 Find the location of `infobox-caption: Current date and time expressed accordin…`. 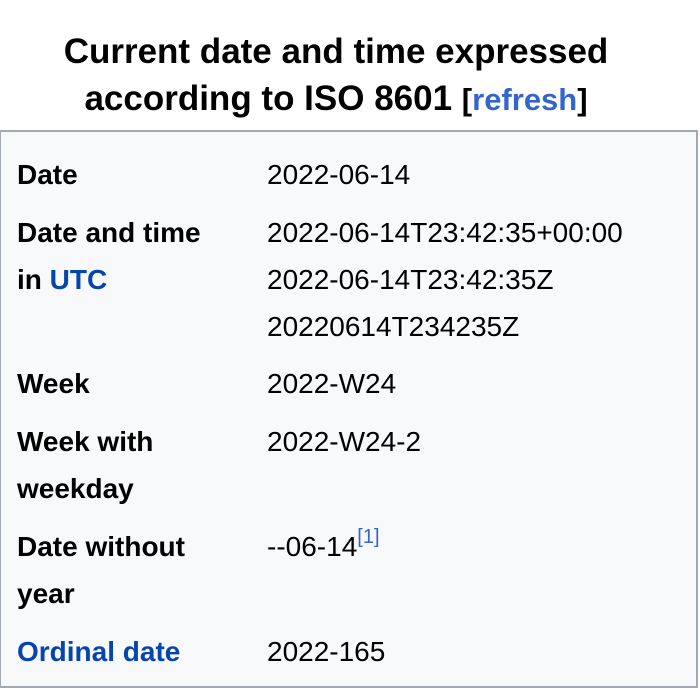

infobox-caption: Current date and time expressed accordin… is located at coordinates (336, 75).